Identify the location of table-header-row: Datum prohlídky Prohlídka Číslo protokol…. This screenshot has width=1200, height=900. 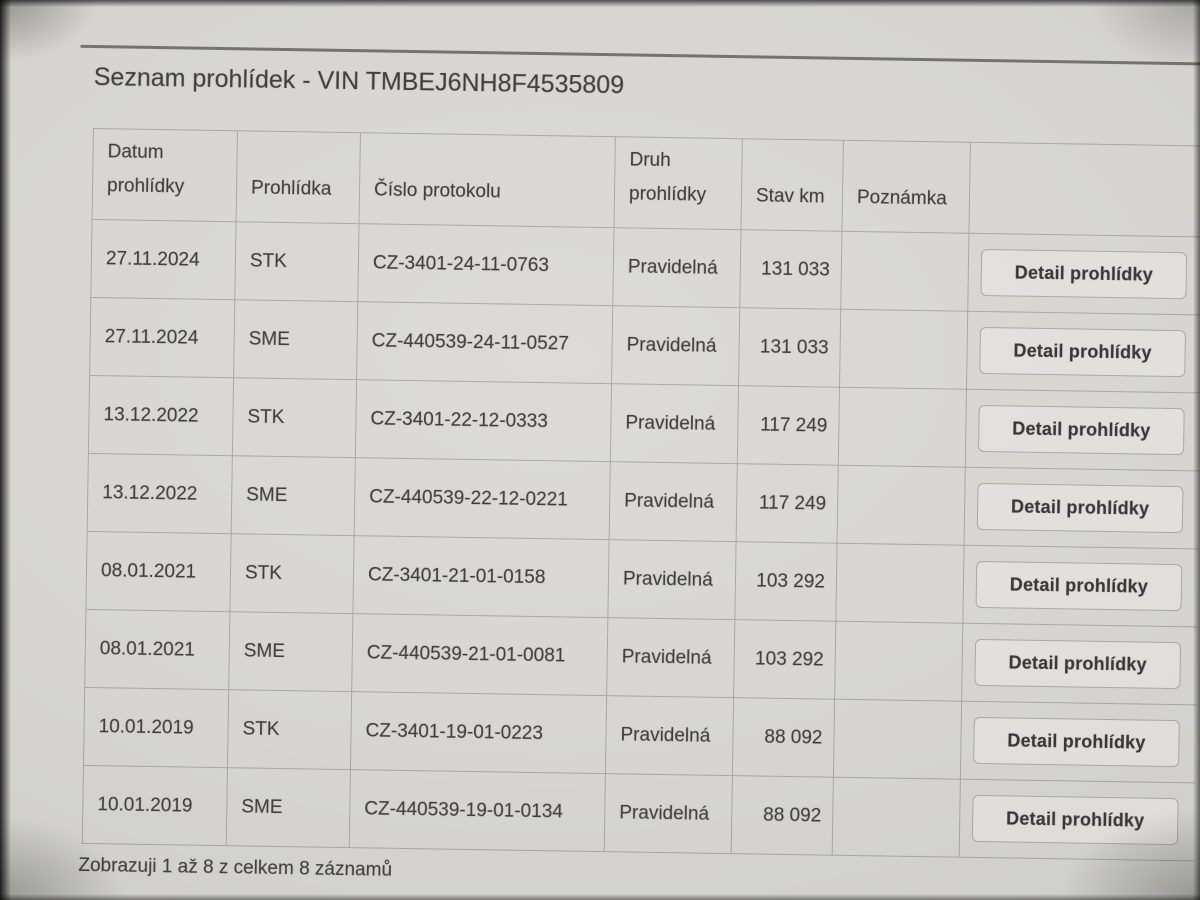
(646, 183).